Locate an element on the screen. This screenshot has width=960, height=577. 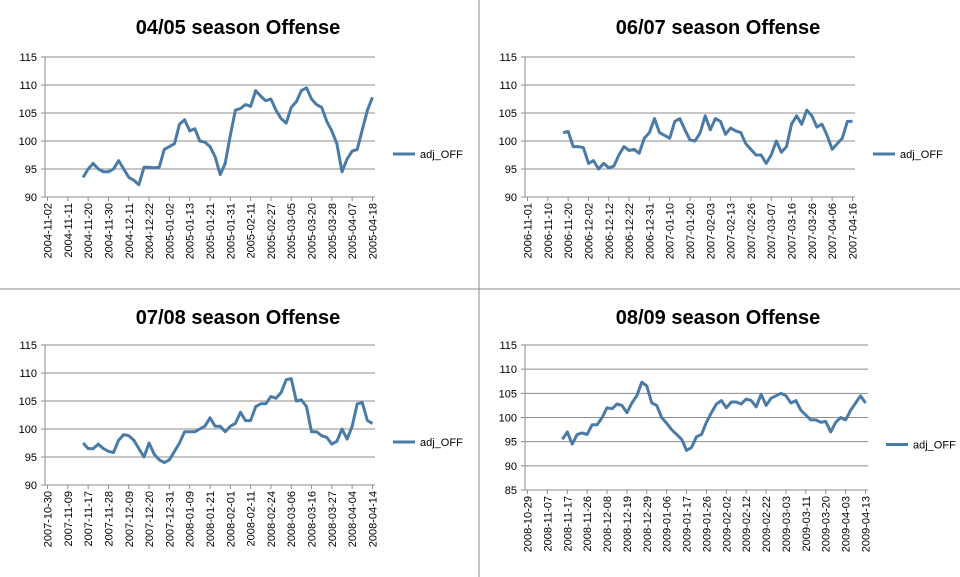
x-tick-label: 2007-04-06 is located at coordinates (833, 231).